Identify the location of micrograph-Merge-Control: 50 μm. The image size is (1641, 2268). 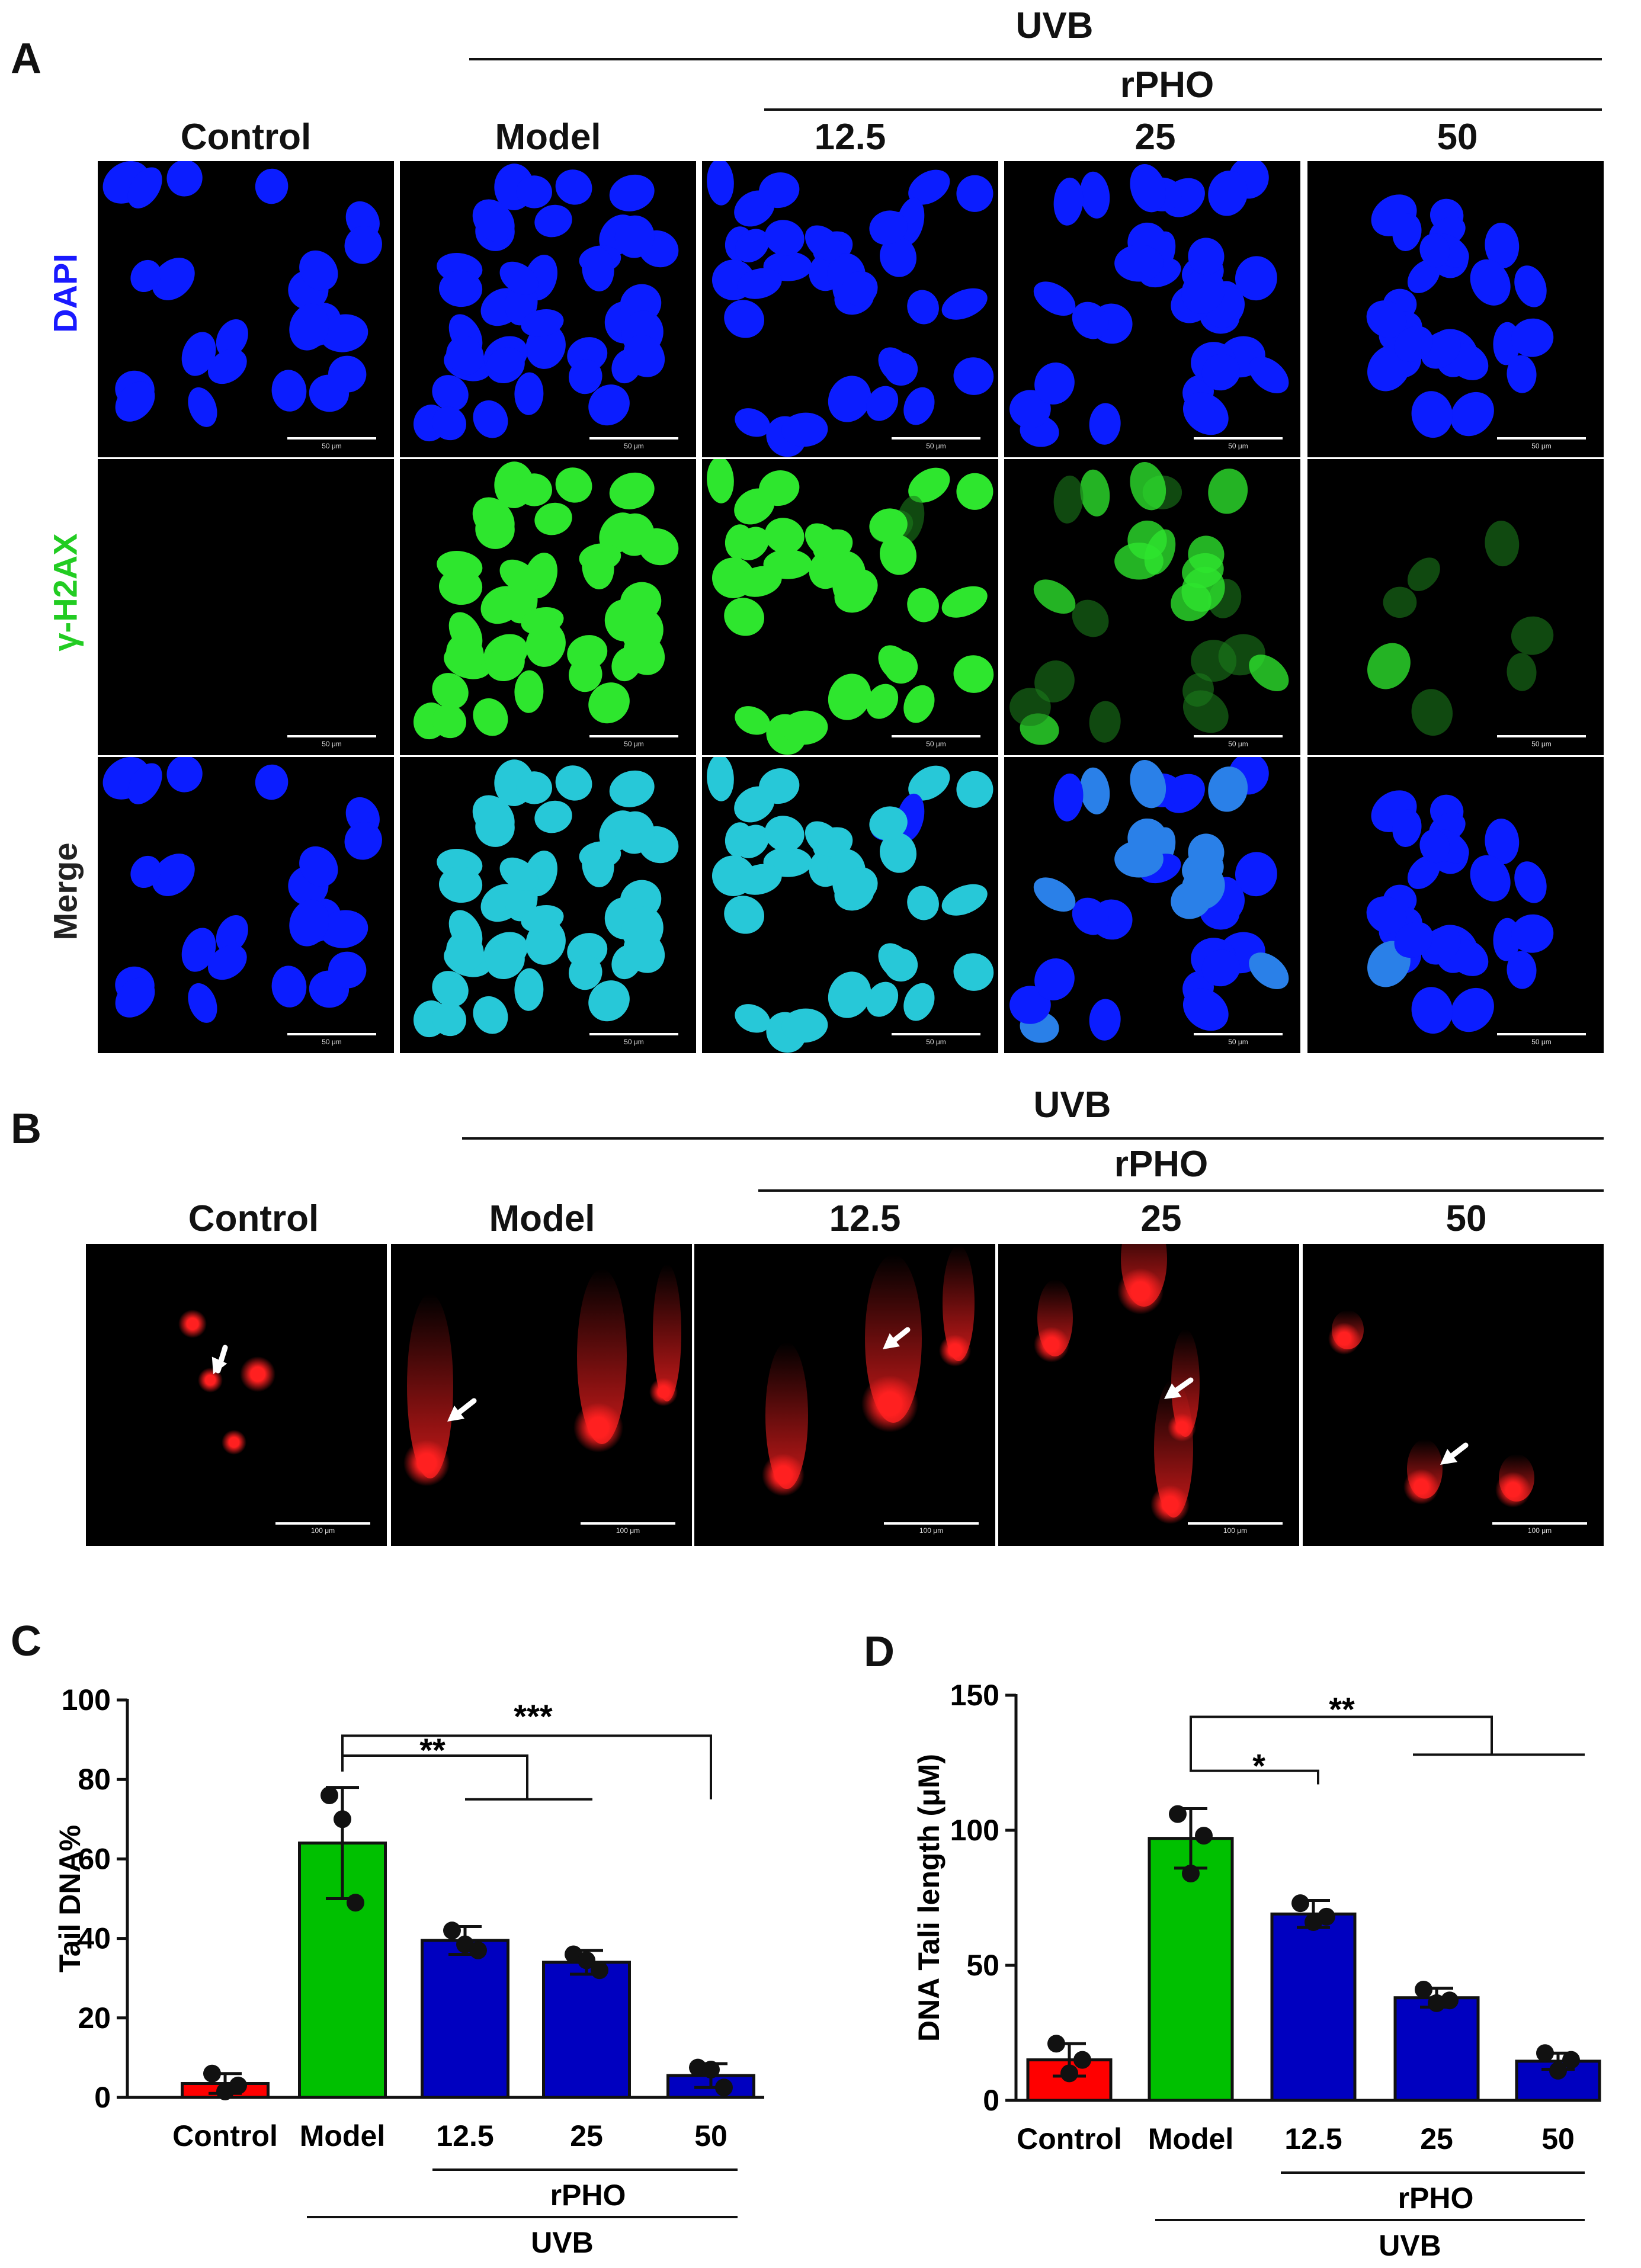
(246, 905).